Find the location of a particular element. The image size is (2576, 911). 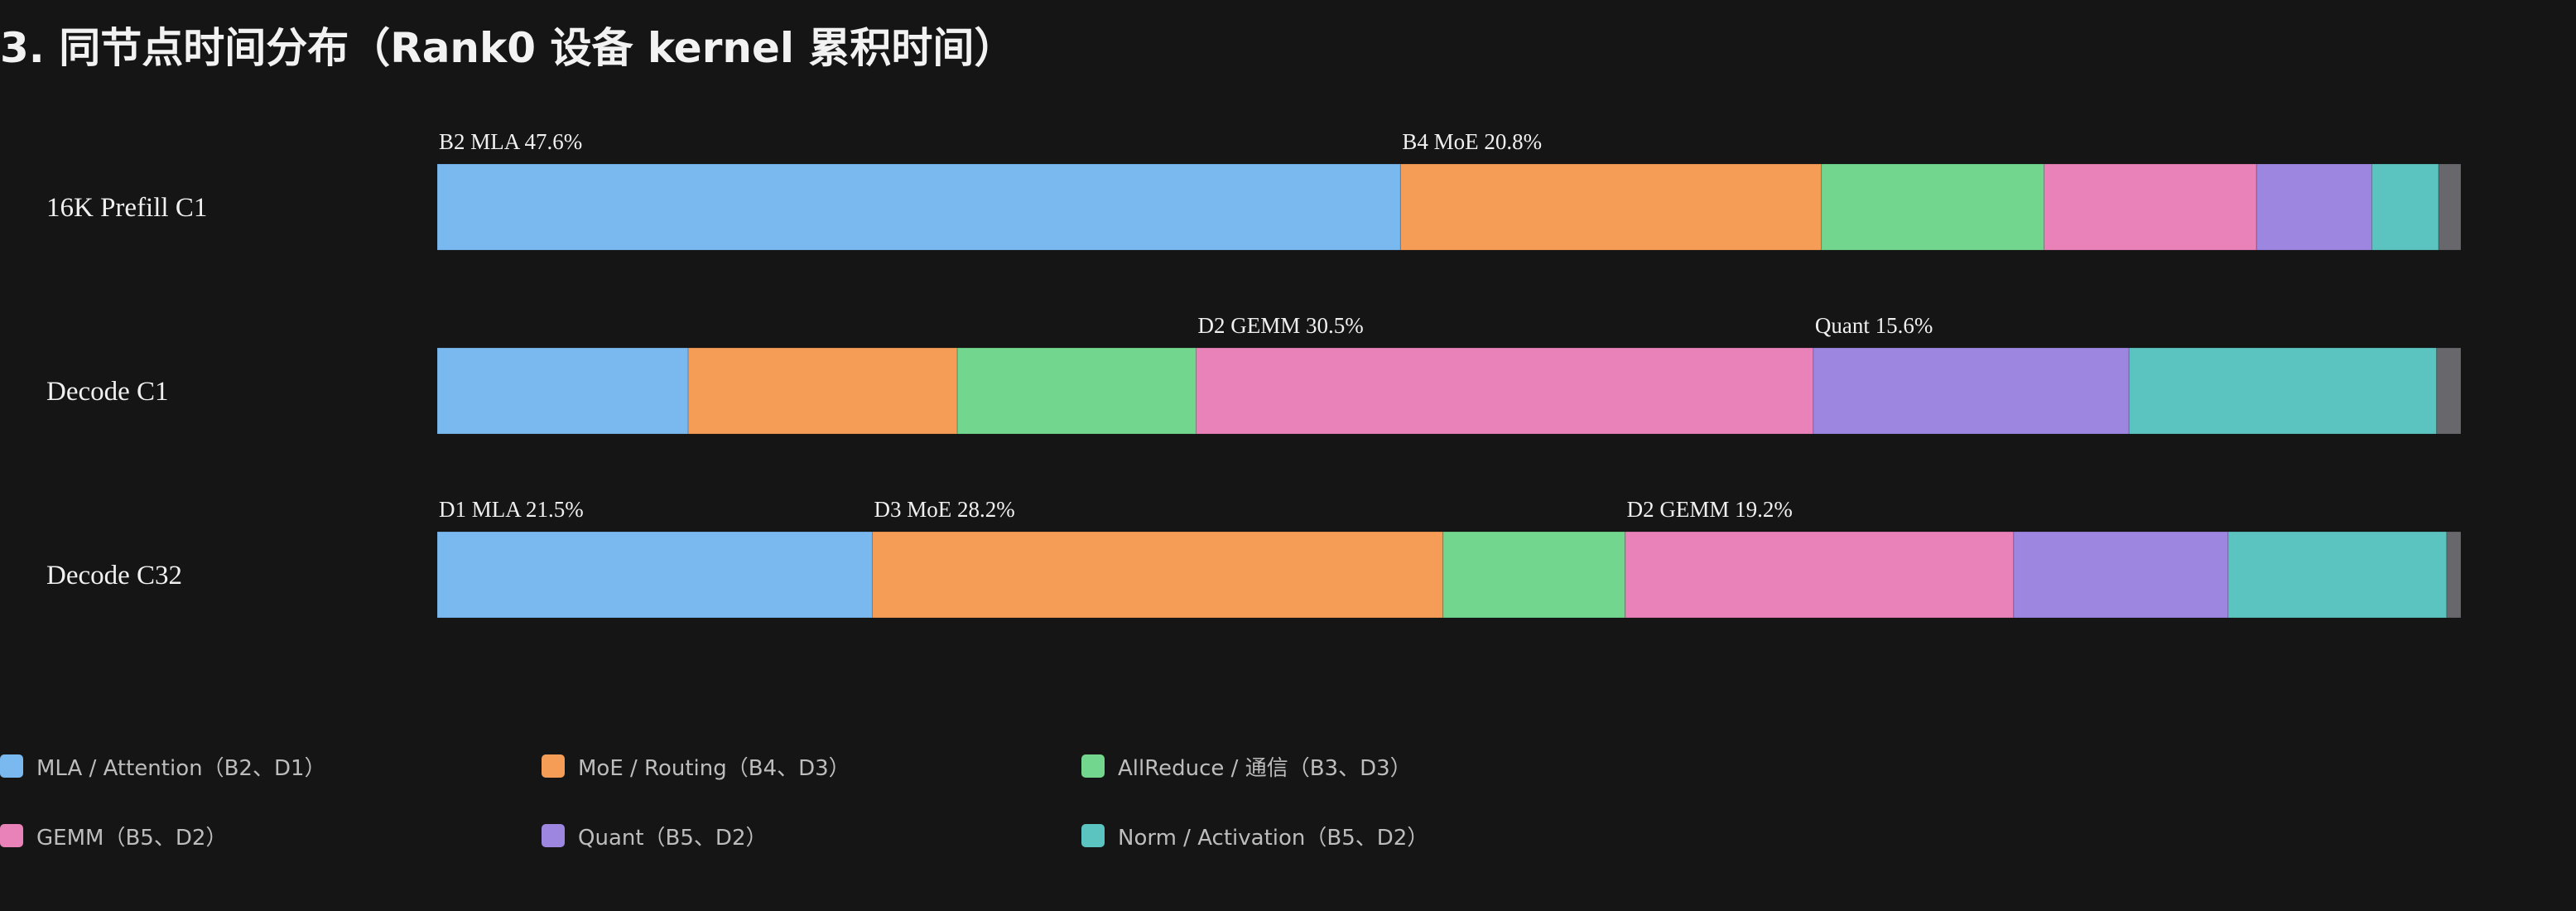

segment-label: B4 MoE 20.8% is located at coordinates (1472, 141).